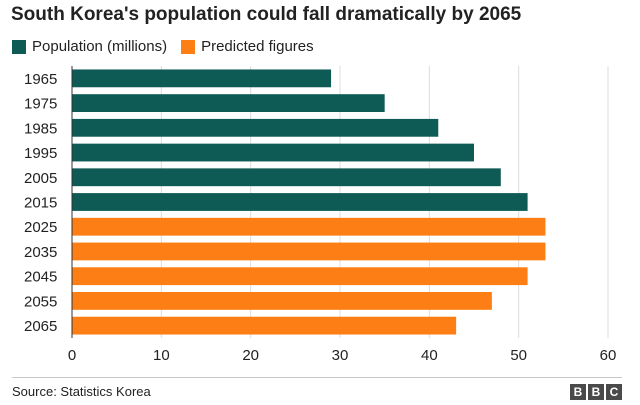  I want to click on x-tick-label-10: 10, so click(161, 355).